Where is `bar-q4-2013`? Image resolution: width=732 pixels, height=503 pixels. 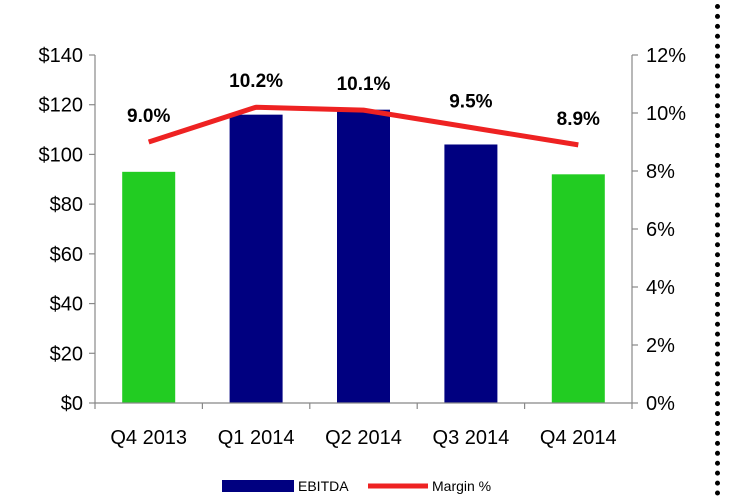 bar-q4-2013 is located at coordinates (149, 287).